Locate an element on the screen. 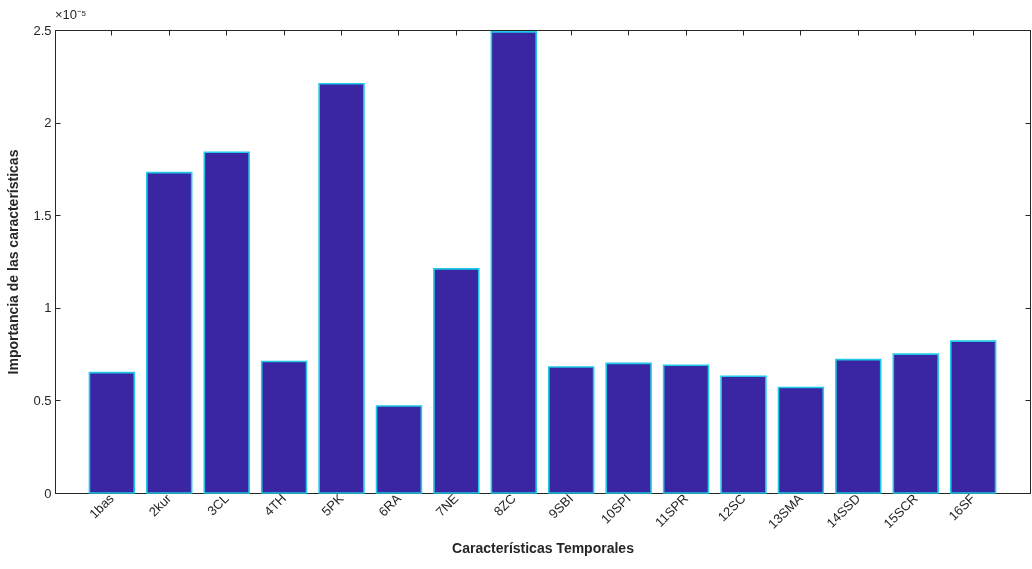 The width and height of the screenshot is (1032, 569). x-tick-label: 5PK is located at coordinates (332, 504).